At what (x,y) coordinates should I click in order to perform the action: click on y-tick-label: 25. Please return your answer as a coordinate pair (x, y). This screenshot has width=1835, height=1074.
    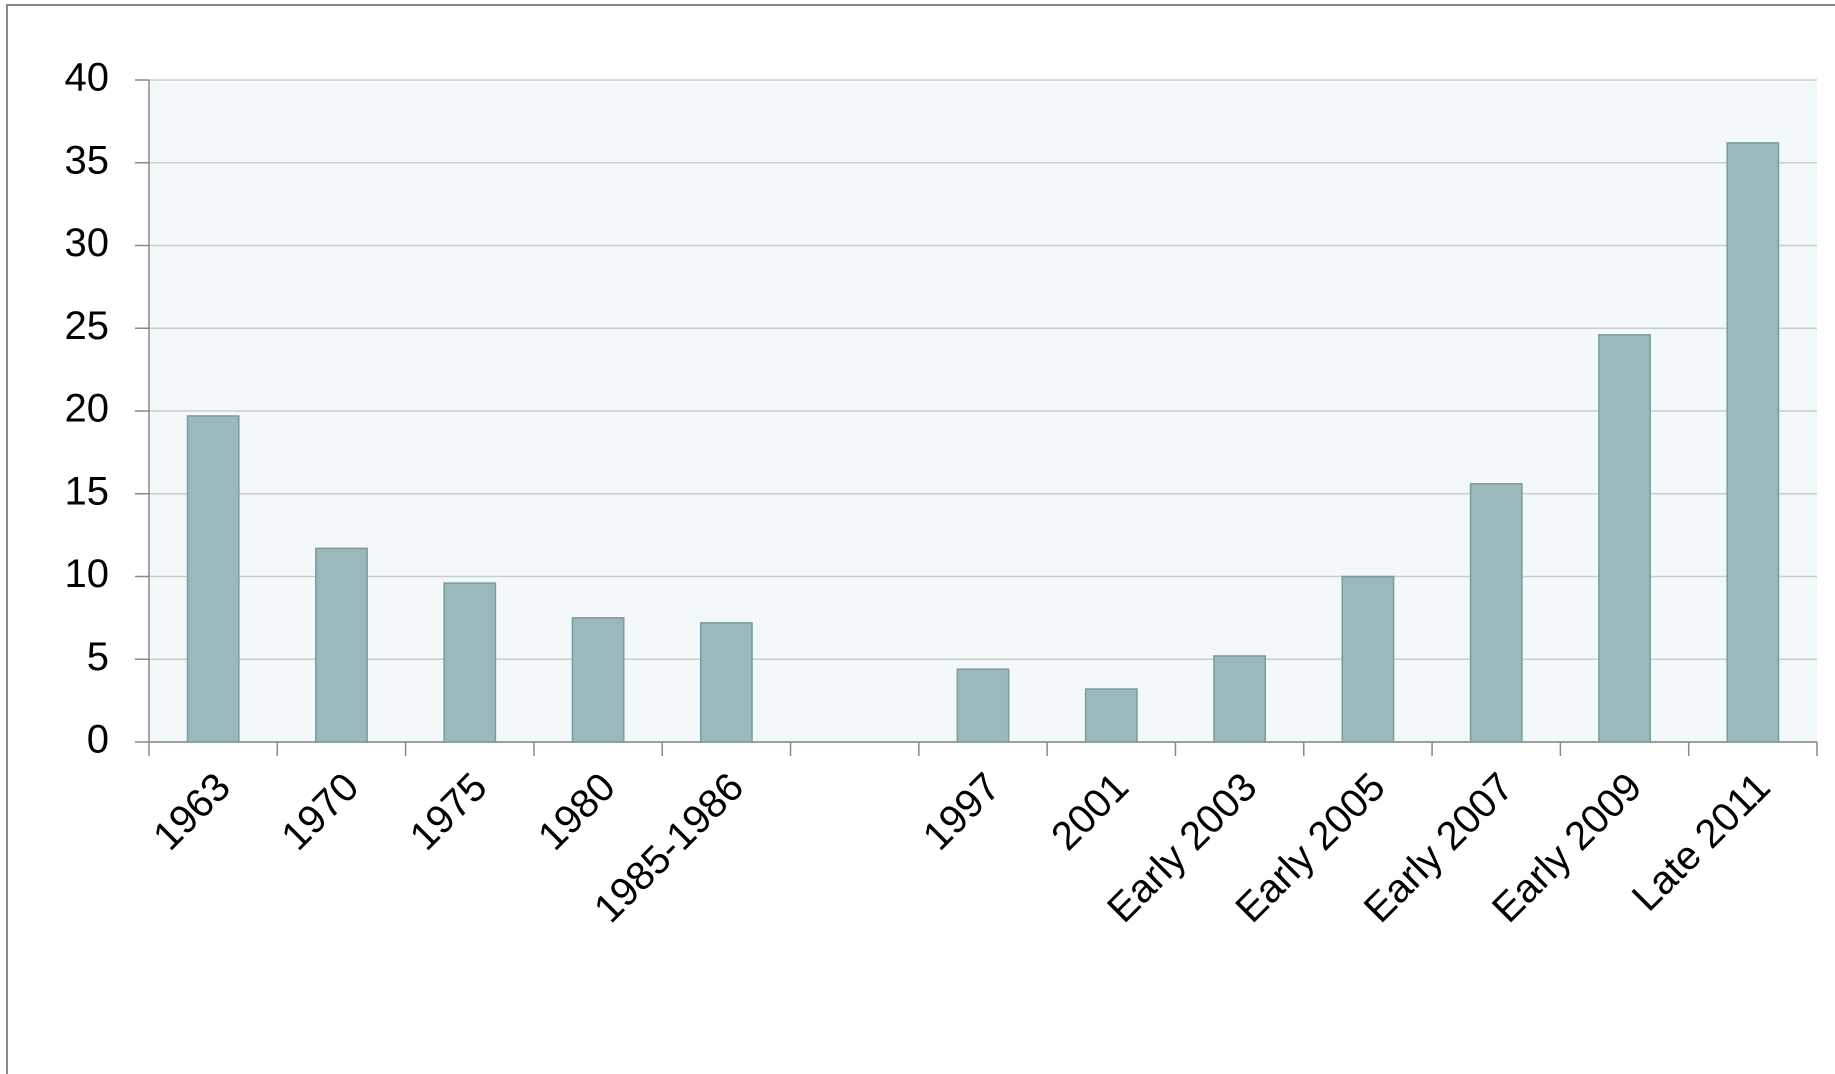
    Looking at the image, I should click on (87, 326).